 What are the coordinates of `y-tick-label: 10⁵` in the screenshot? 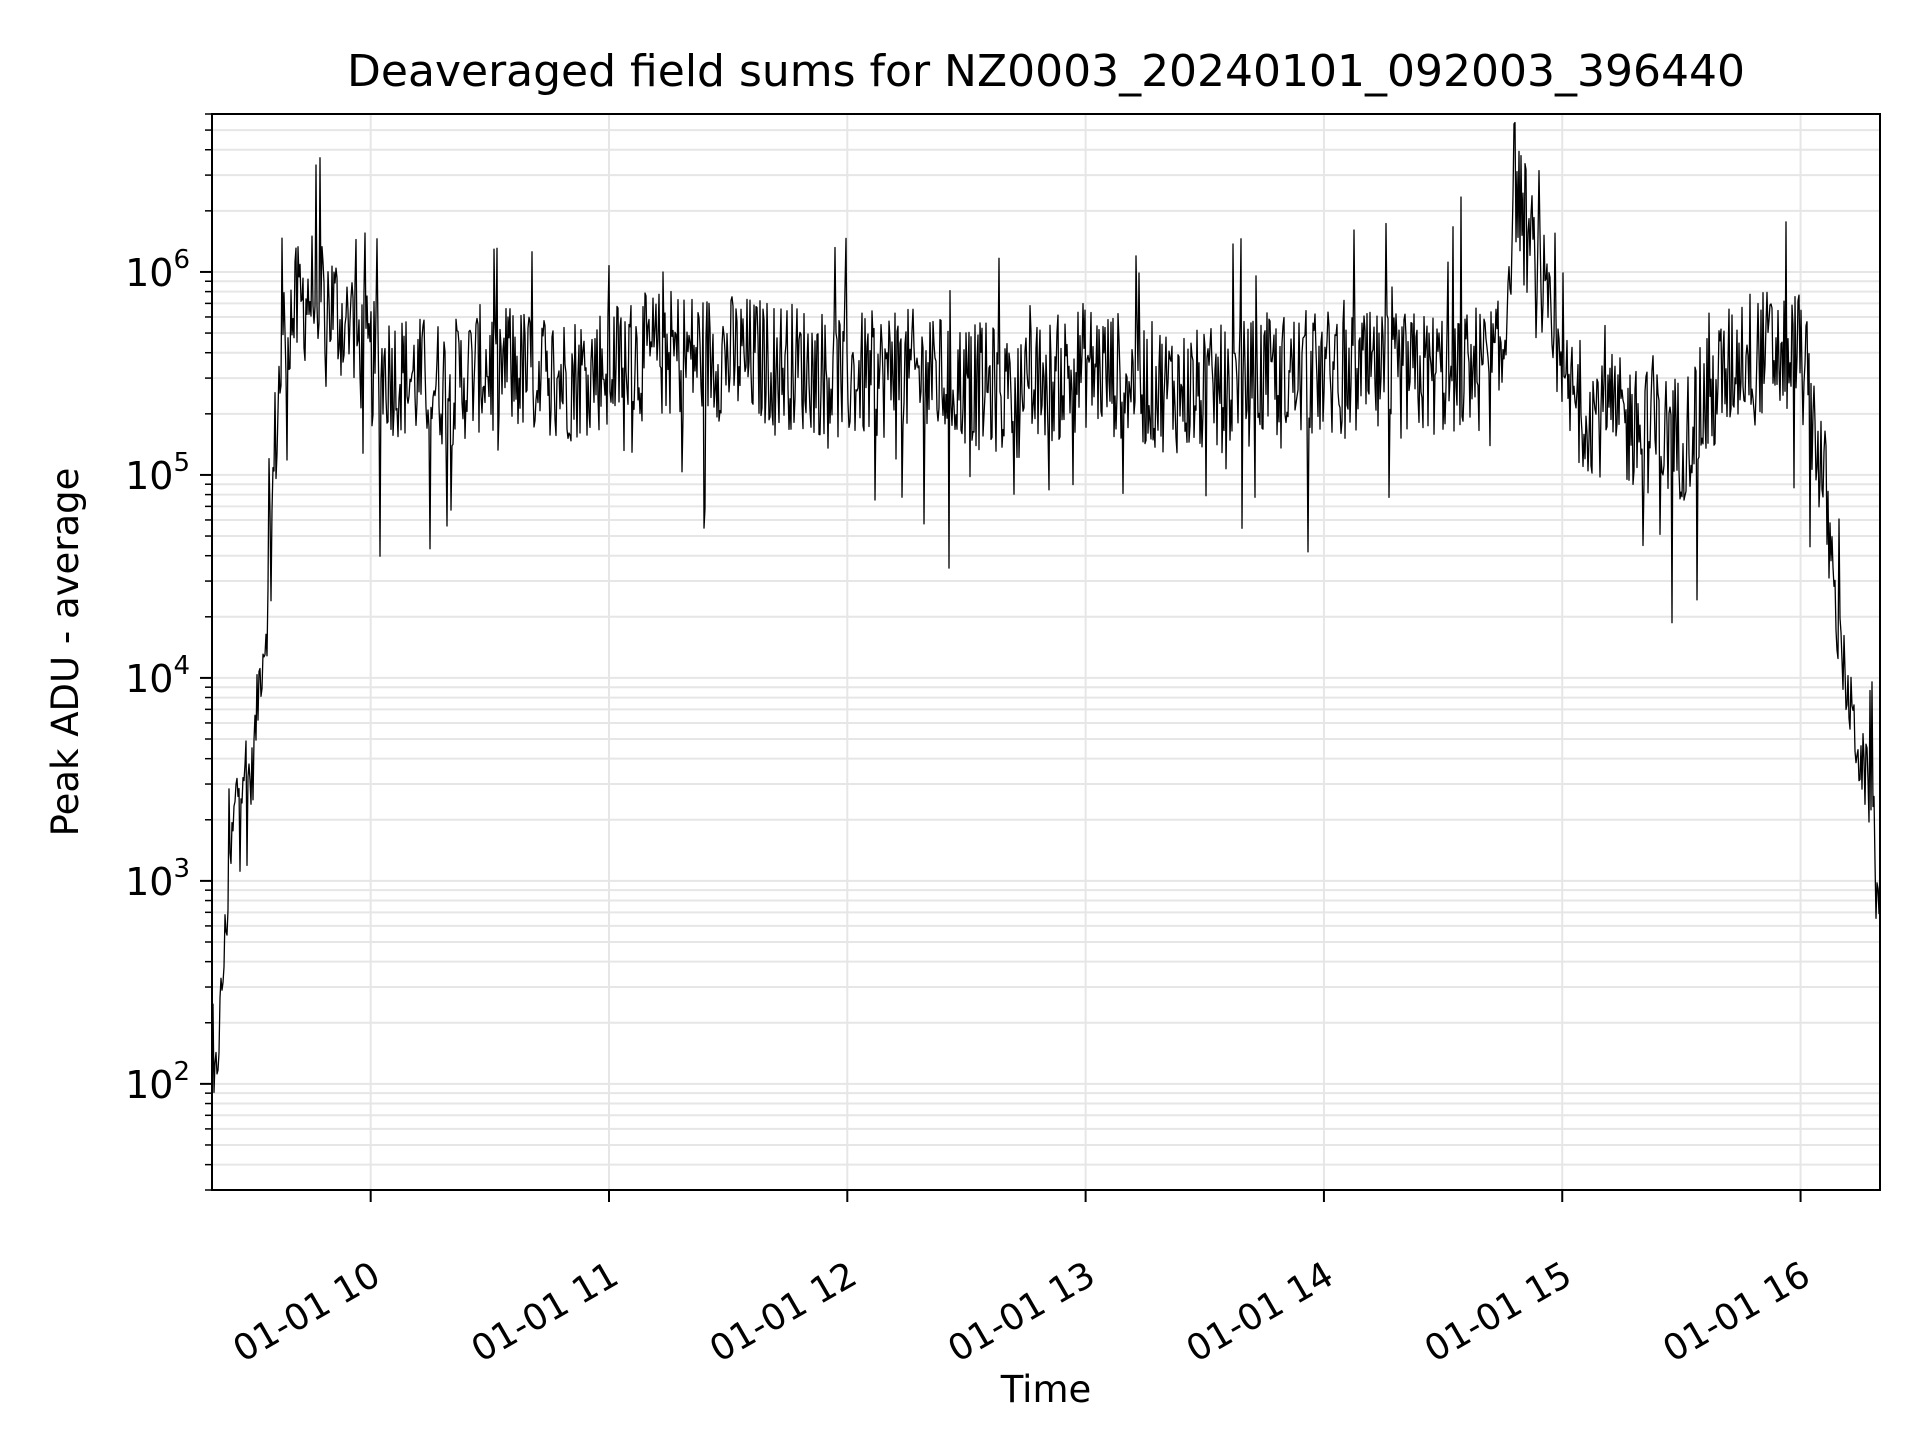 It's located at (157, 473).